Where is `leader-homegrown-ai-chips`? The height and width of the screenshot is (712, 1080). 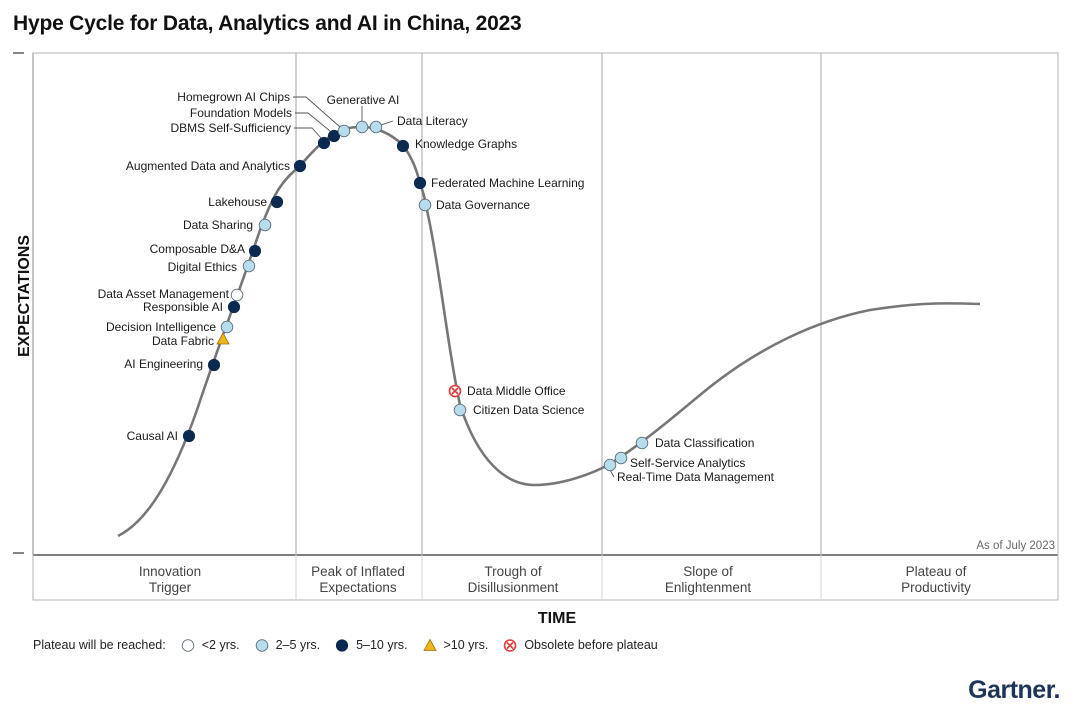 leader-homegrown-ai-chips is located at coordinates (317, 112).